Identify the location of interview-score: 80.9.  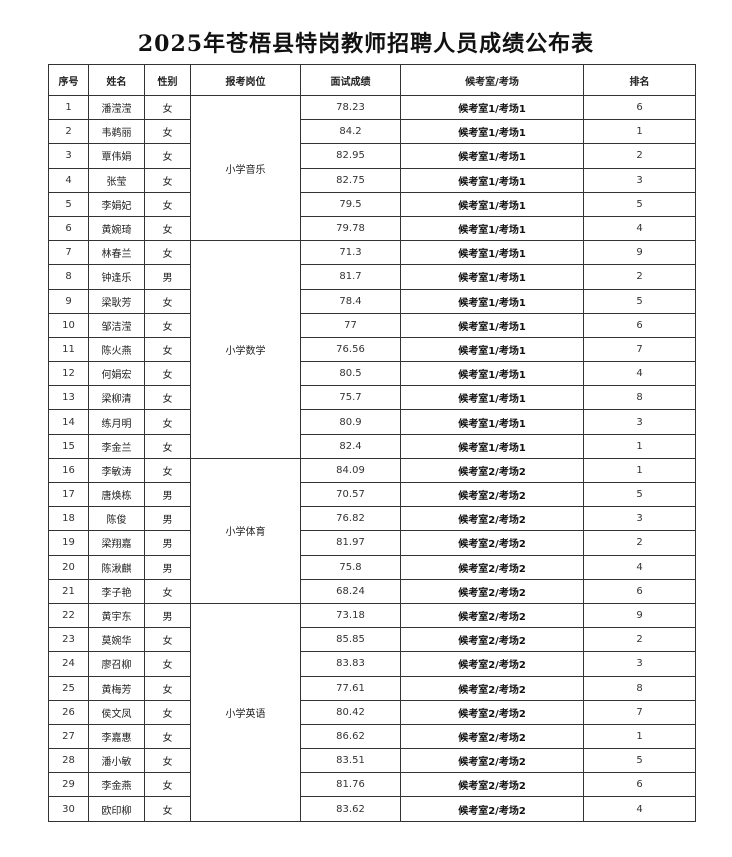
(350, 422).